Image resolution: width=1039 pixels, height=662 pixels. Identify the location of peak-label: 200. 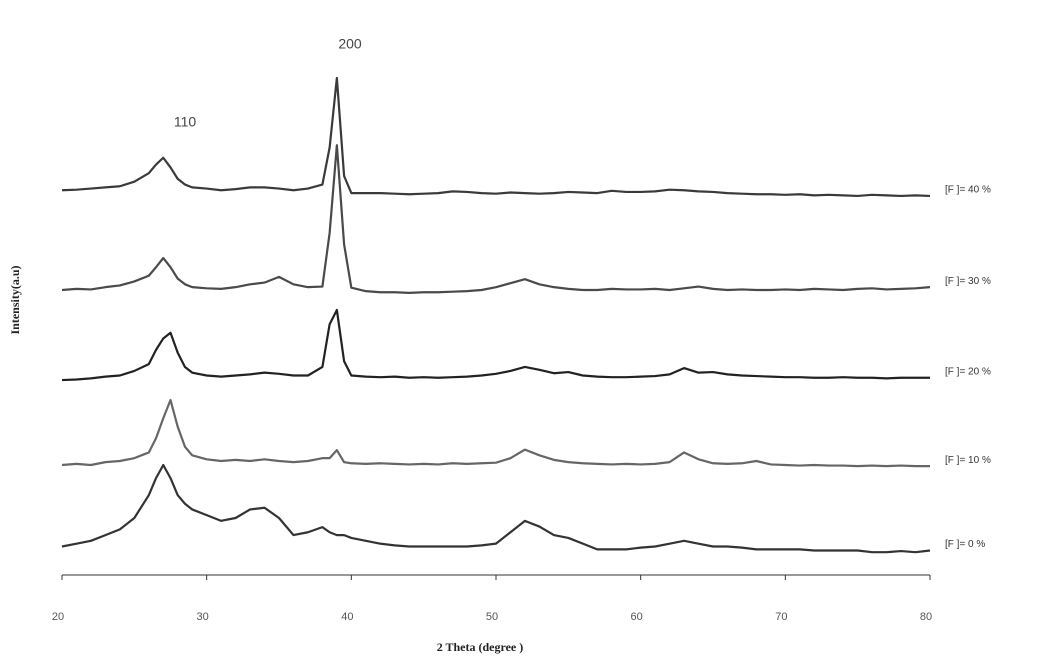
(350, 44).